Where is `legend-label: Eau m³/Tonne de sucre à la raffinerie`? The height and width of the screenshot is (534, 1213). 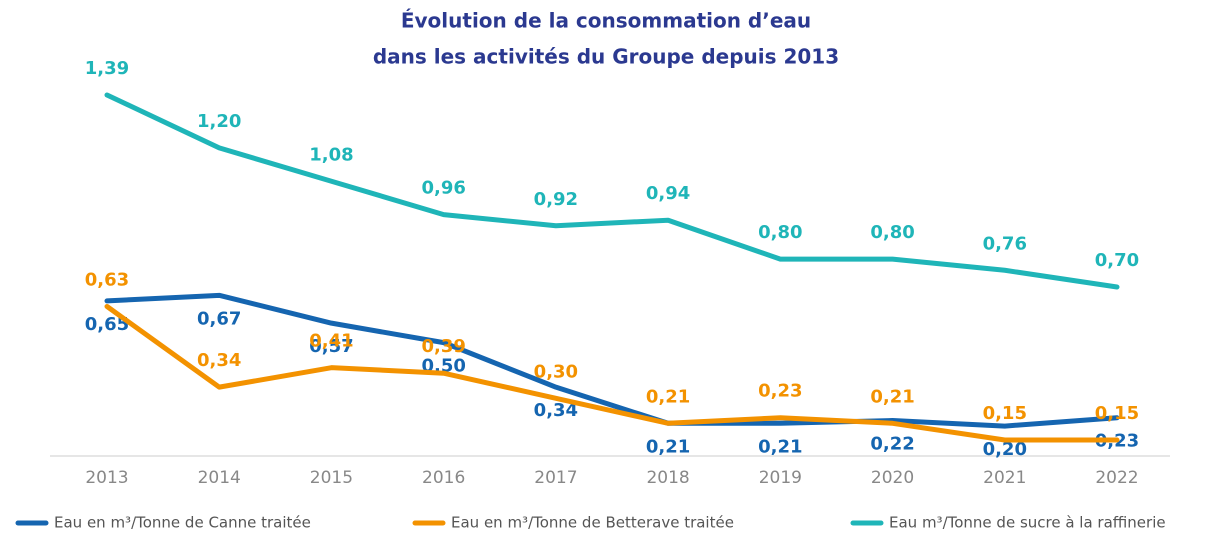
legend-label: Eau m³/Tonne de sucre à la raffinerie is located at coordinates (1027, 523).